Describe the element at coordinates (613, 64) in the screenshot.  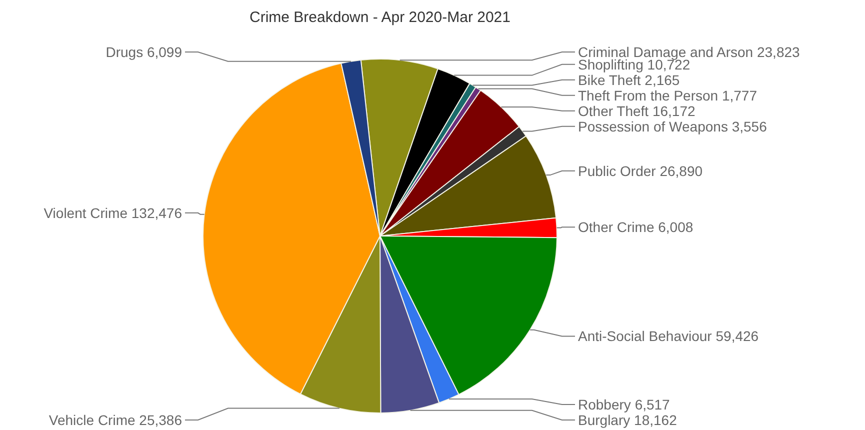
I see `slice-label: Shoplifting` at that location.